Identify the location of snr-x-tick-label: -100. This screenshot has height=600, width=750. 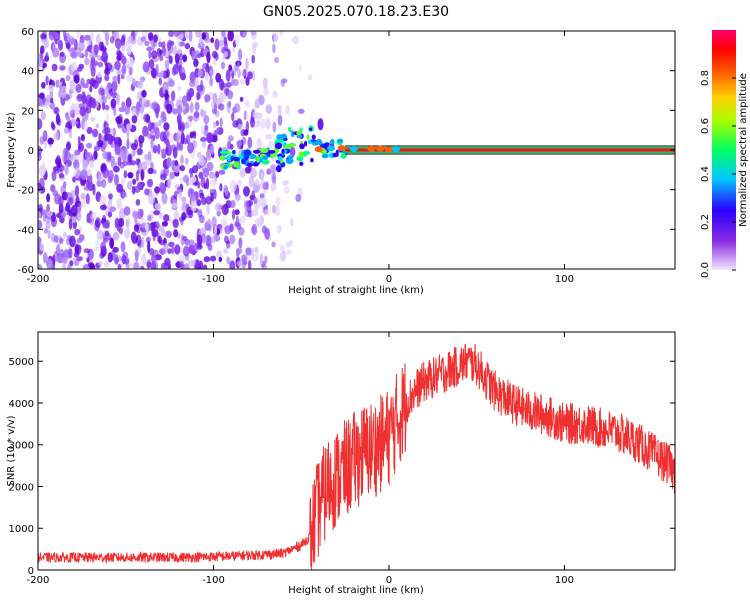
(213, 580).